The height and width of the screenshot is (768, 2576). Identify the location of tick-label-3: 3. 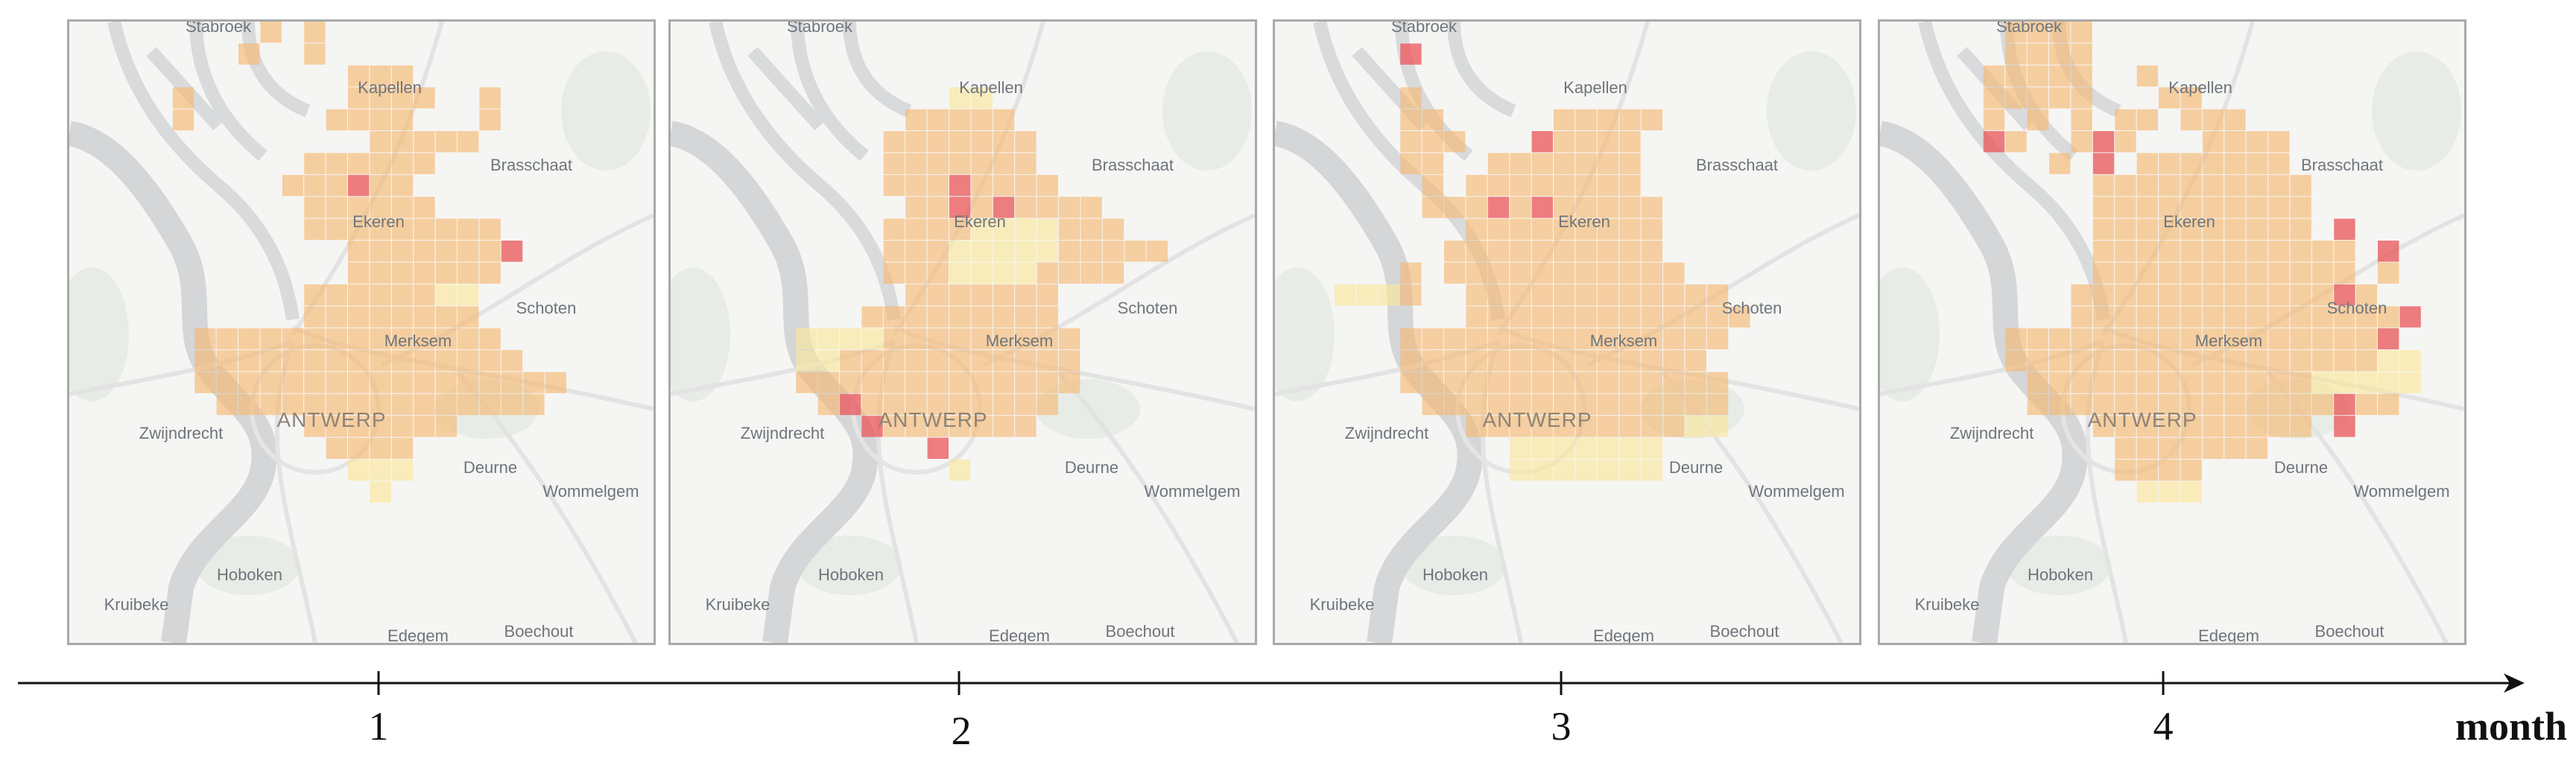
(1562, 727).